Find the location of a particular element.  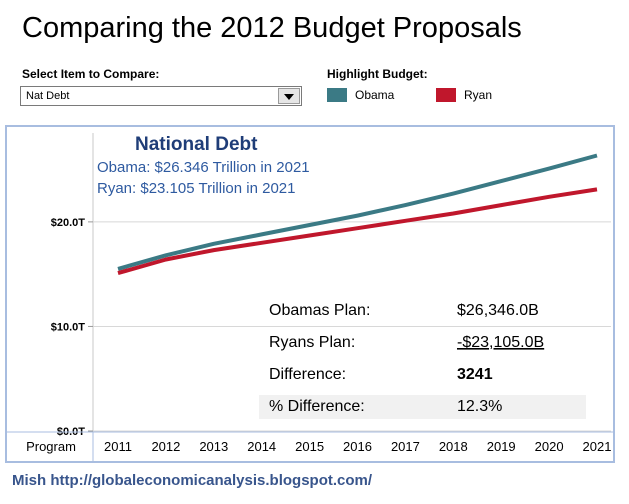

x-tick-label: 2013 is located at coordinates (213, 446).